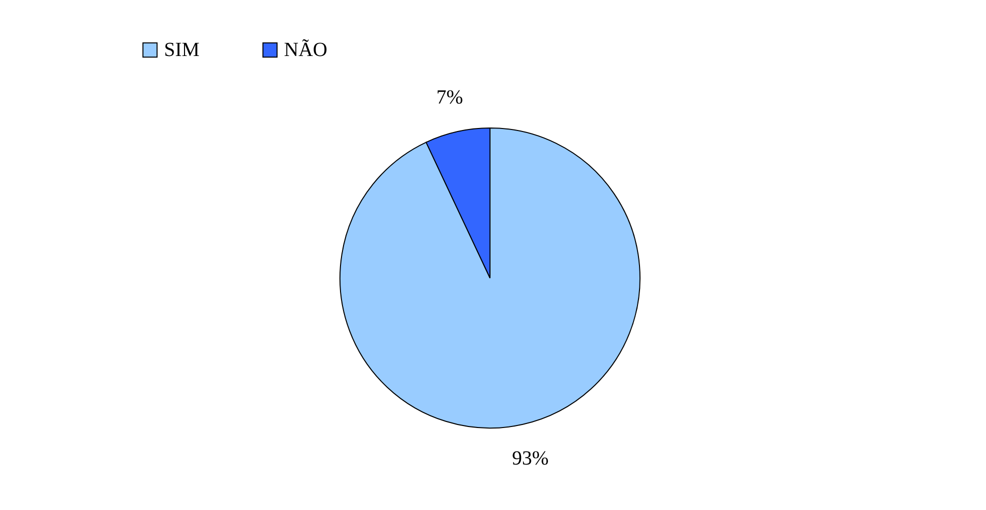  I want to click on legend-label: SIM, so click(182, 50).